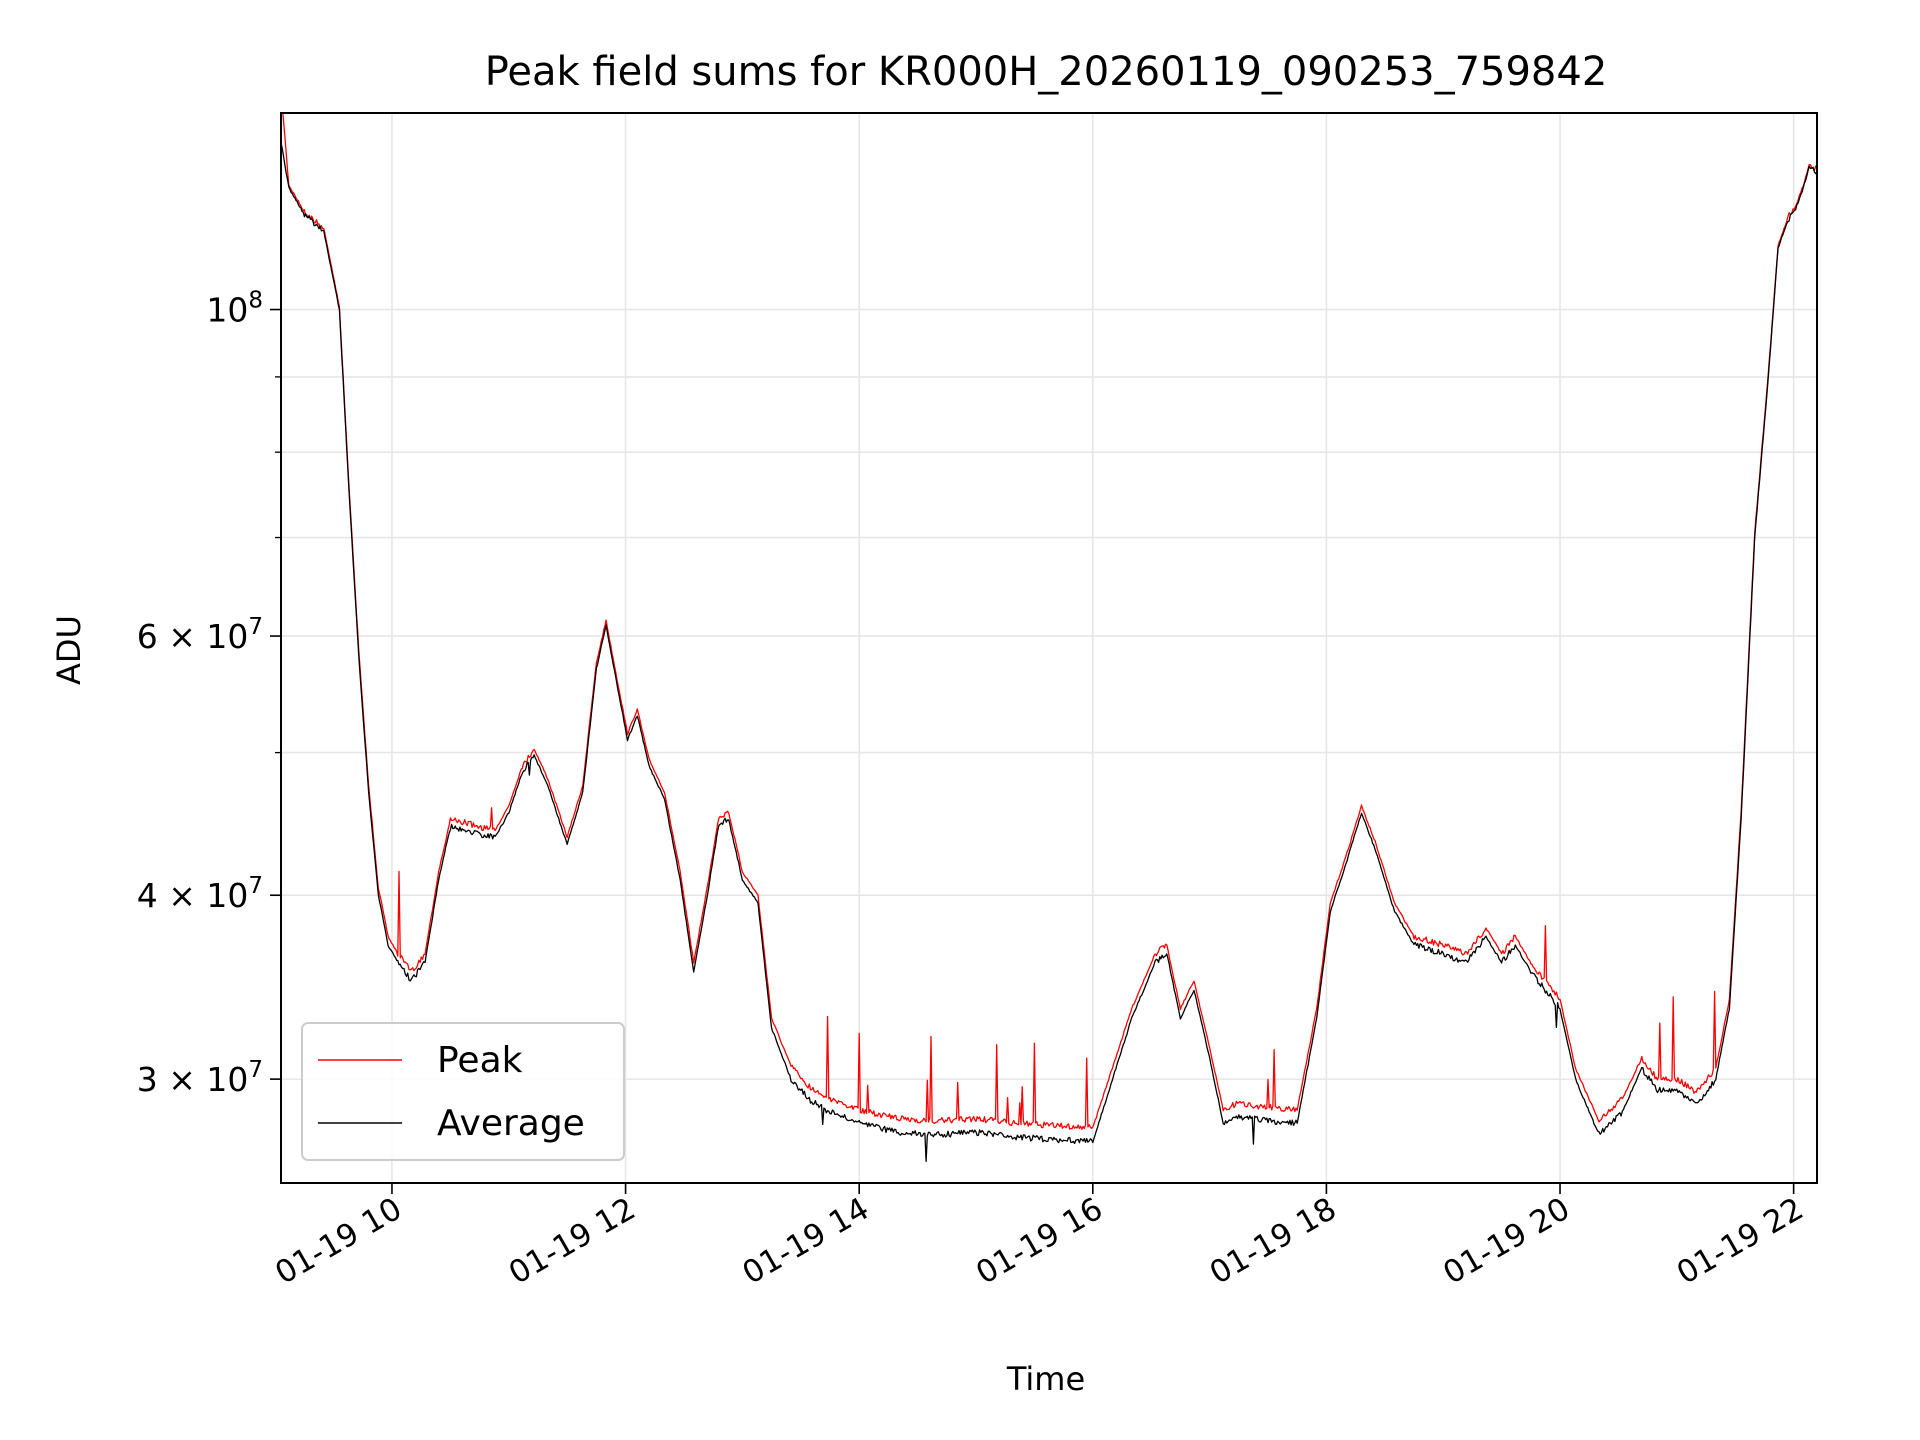  What do you see at coordinates (511, 1123) in the screenshot?
I see `legend-label-average: Average` at bounding box center [511, 1123].